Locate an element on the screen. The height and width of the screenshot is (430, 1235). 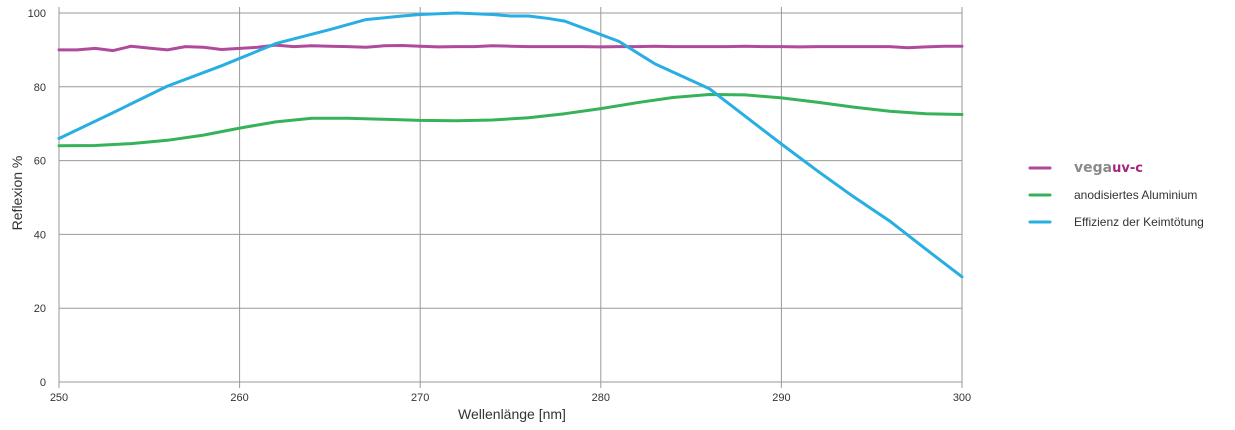
legend-item-vegauvc: vegauv-c is located at coordinates (1085, 168).